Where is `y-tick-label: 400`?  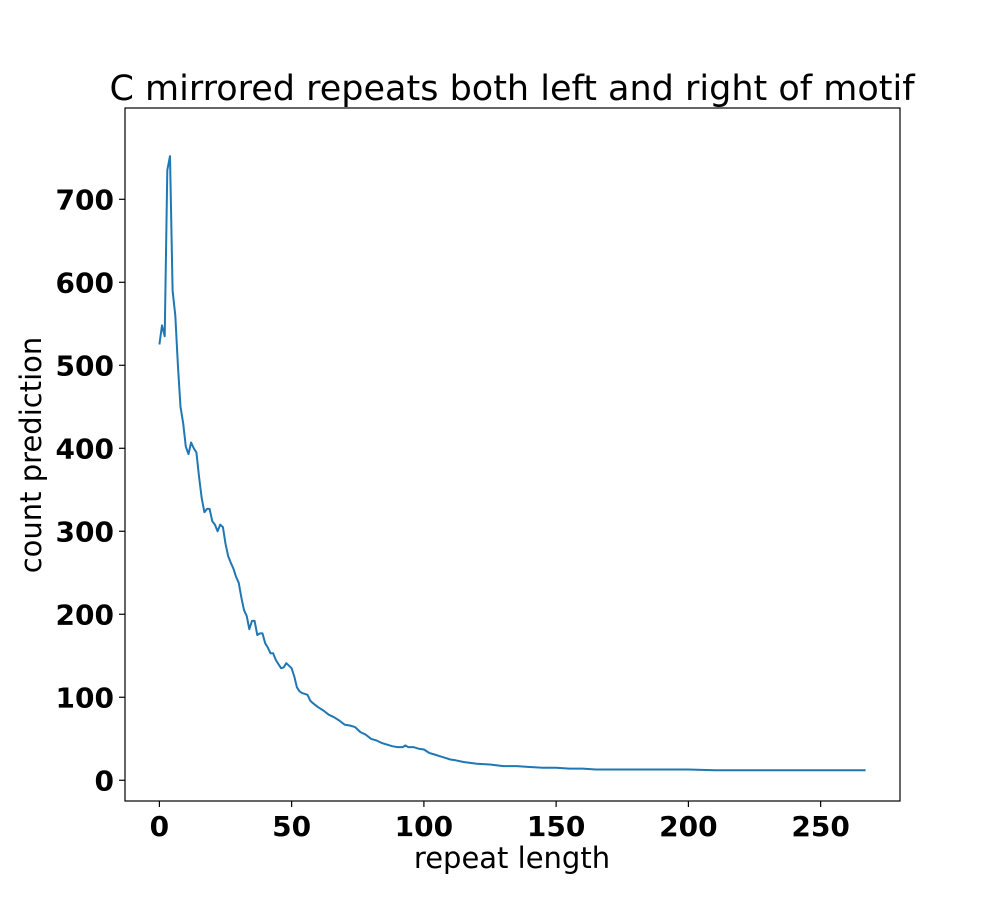
y-tick-label: 400 is located at coordinates (85, 448).